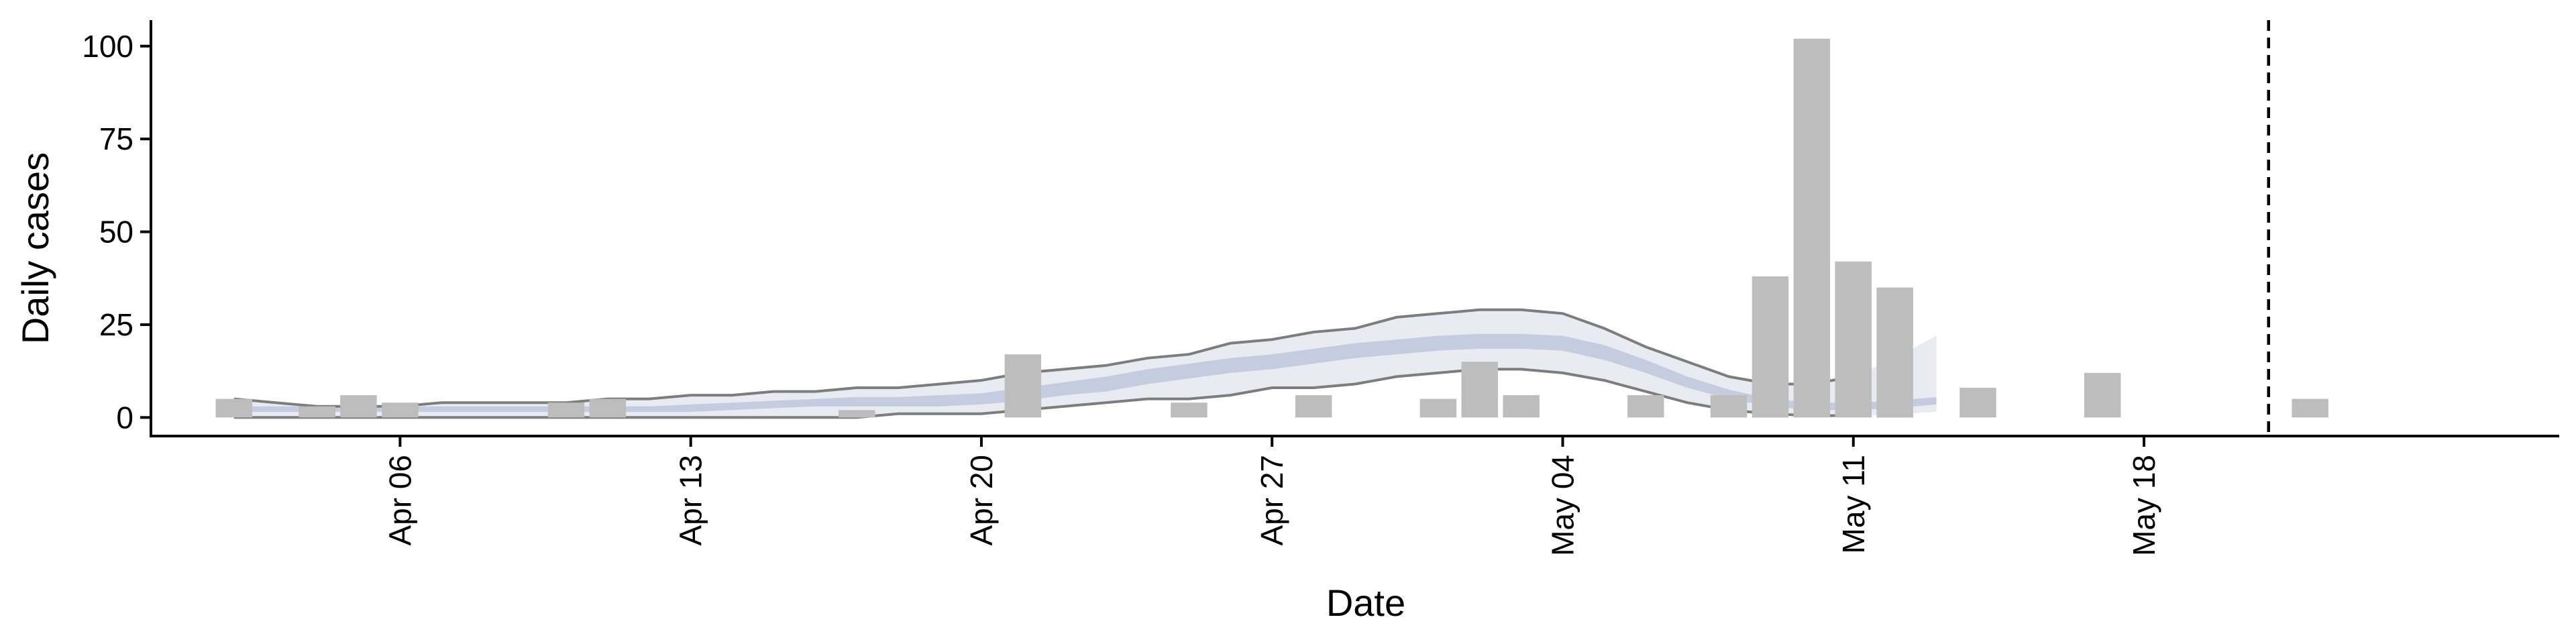  I want to click on y-tick-label: 100, so click(107, 46).